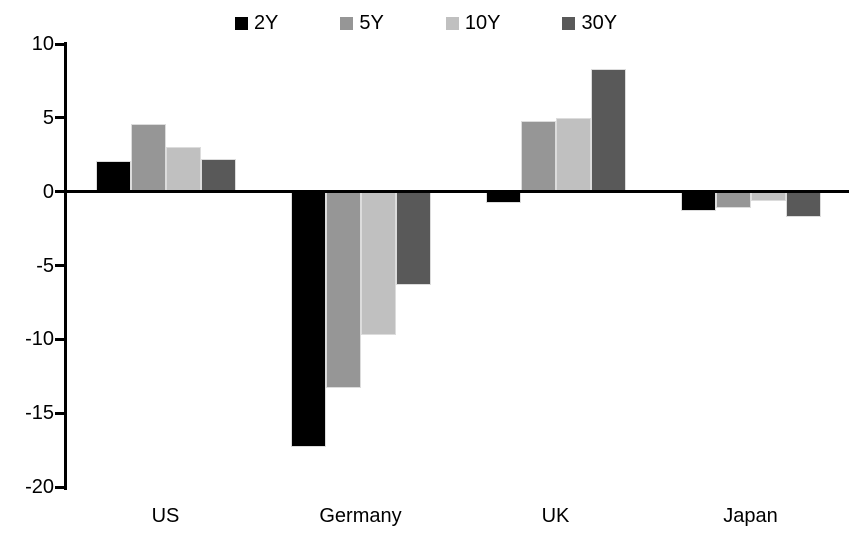  Describe the element at coordinates (39, 487) in the screenshot. I see `y-tick-label: -20` at that location.